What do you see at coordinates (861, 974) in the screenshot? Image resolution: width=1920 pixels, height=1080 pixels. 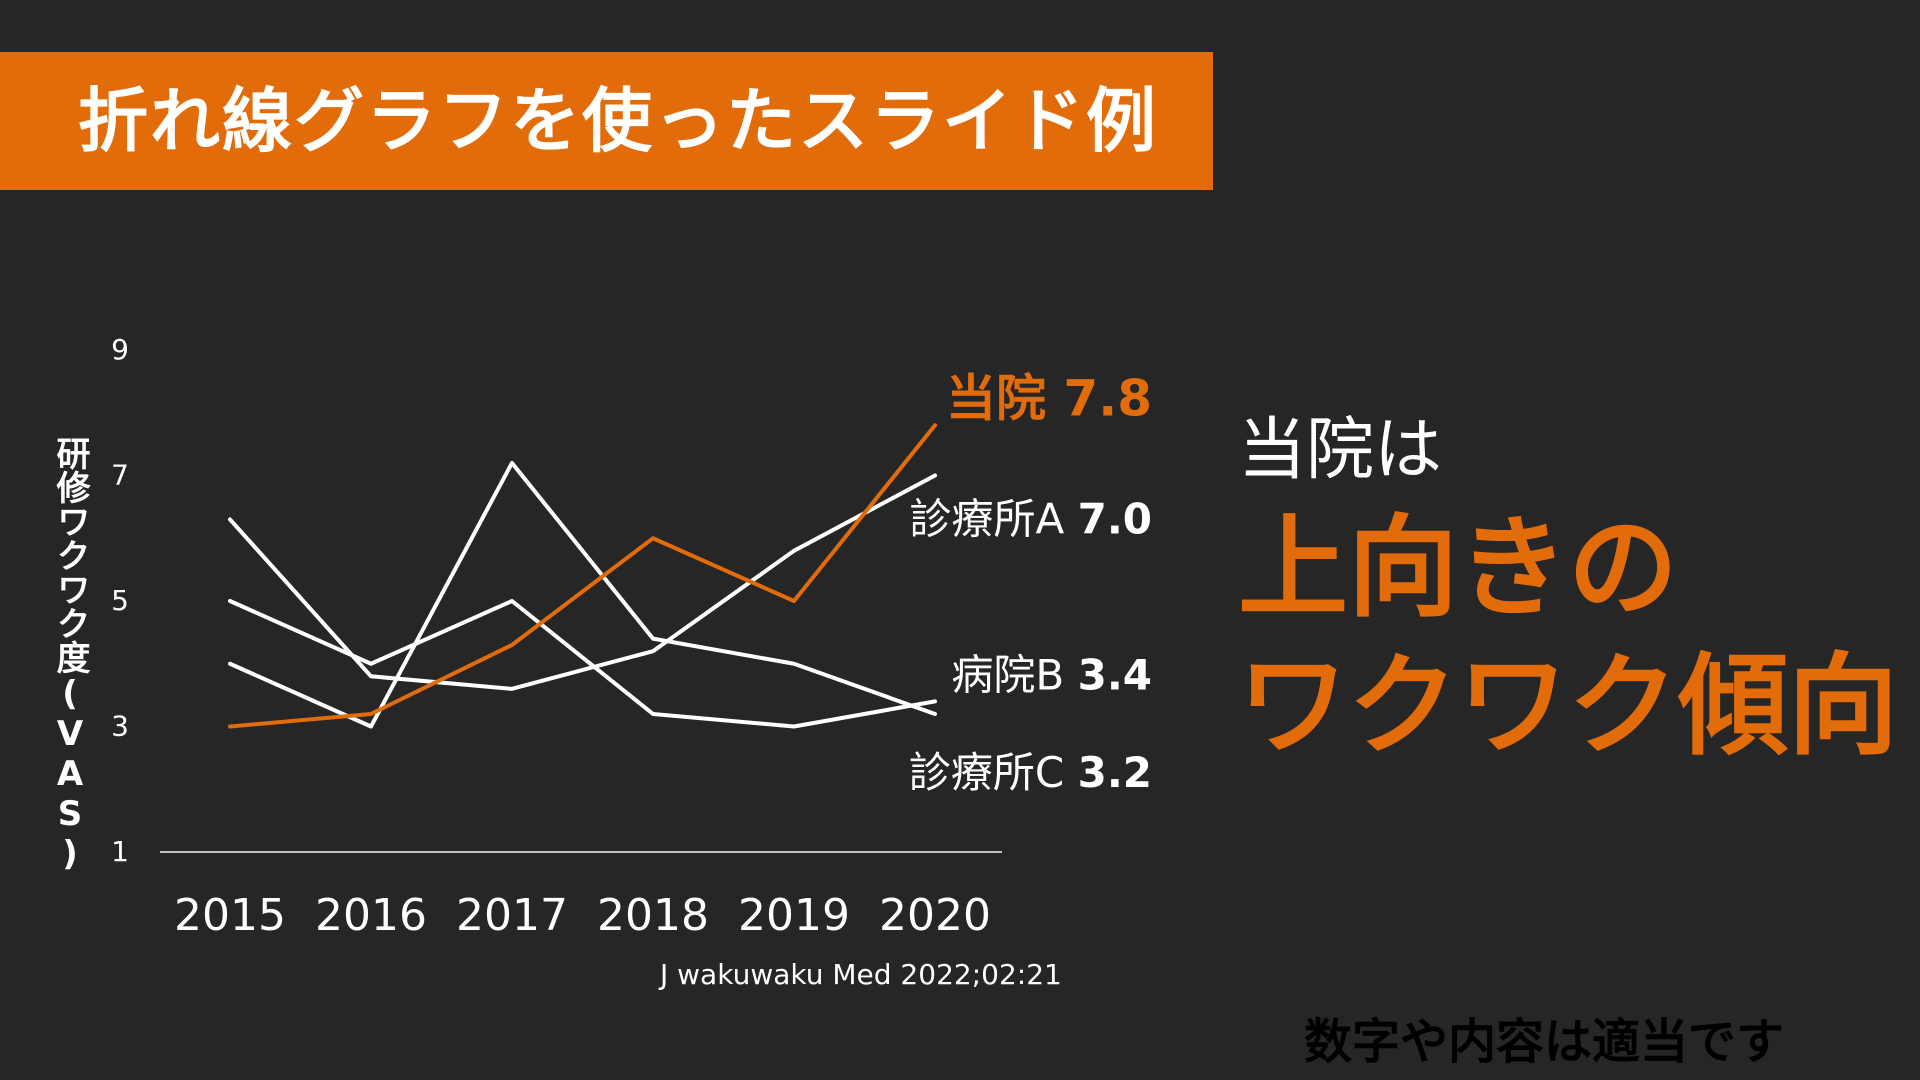 I see `source-citation: J wakuwaku Med 2022;02:21` at bounding box center [861, 974].